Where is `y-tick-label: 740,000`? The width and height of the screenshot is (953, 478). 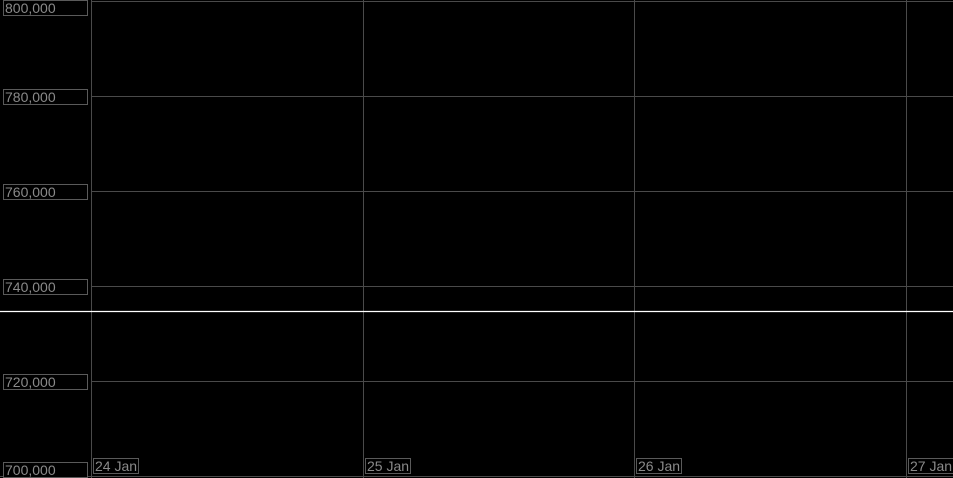
y-tick-label: 740,000 is located at coordinates (45, 286).